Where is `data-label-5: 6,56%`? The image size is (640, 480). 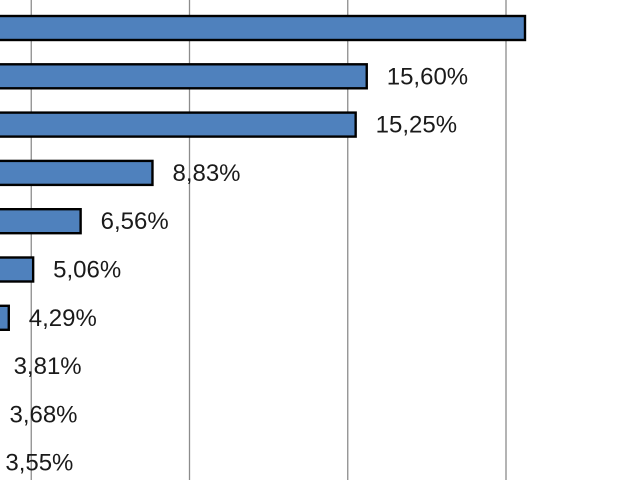 data-label-5: 6,56% is located at coordinates (135, 221).